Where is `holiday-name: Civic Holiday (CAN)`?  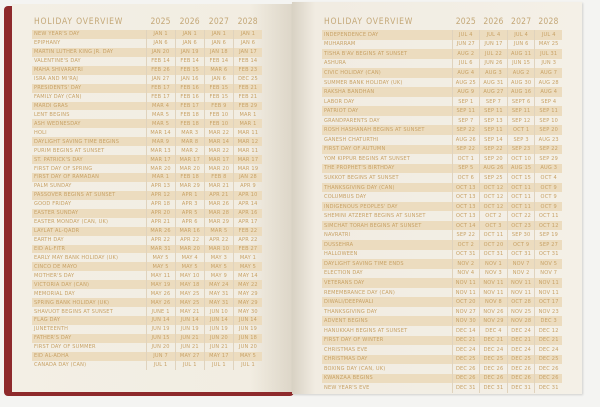 holiday-name: Civic Holiday (CAN) is located at coordinates (387, 73).